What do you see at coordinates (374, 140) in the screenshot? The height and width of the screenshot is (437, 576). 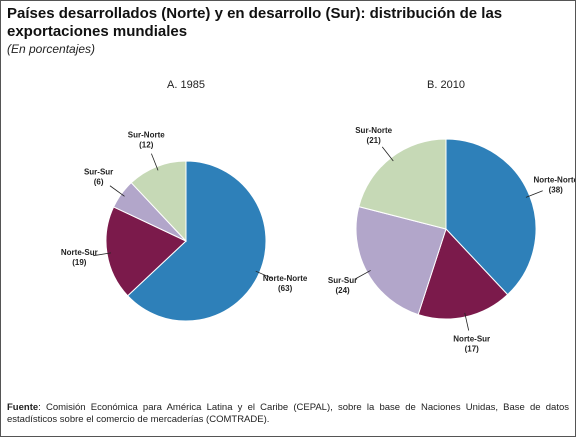 I see `value-label: (21)` at bounding box center [374, 140].